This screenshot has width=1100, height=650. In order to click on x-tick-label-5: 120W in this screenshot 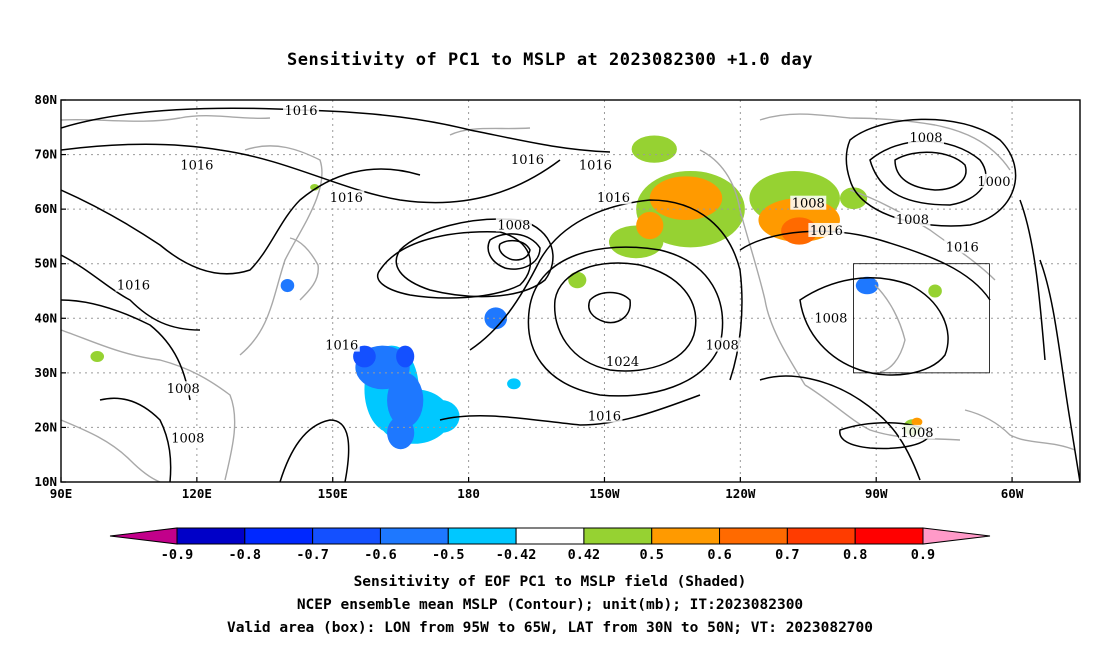, I will do `click(740, 493)`.